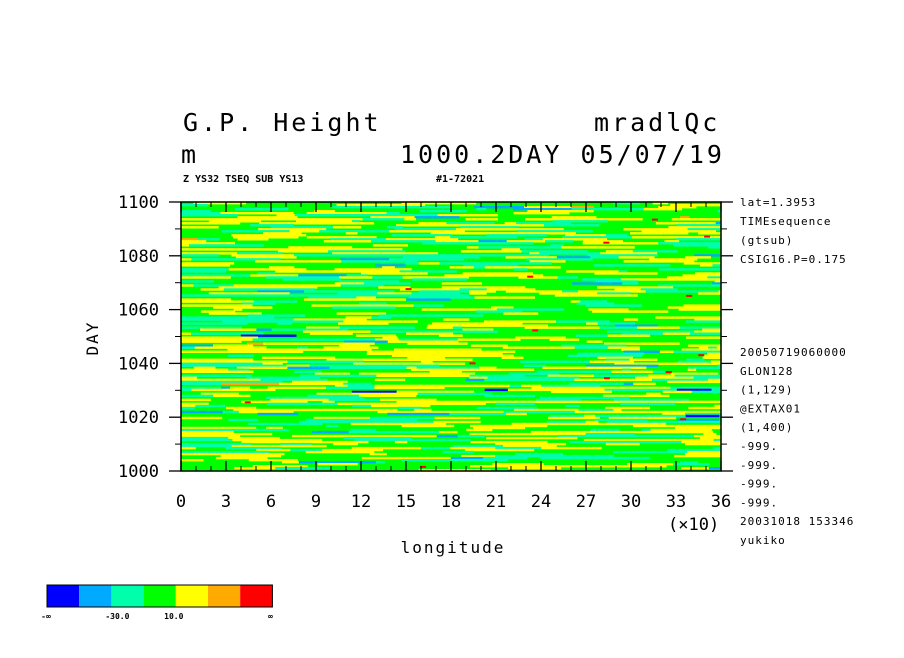 This screenshot has height=658, width=904. What do you see at coordinates (282, 122) in the screenshot?
I see `chart-title: G.P. Height` at bounding box center [282, 122].